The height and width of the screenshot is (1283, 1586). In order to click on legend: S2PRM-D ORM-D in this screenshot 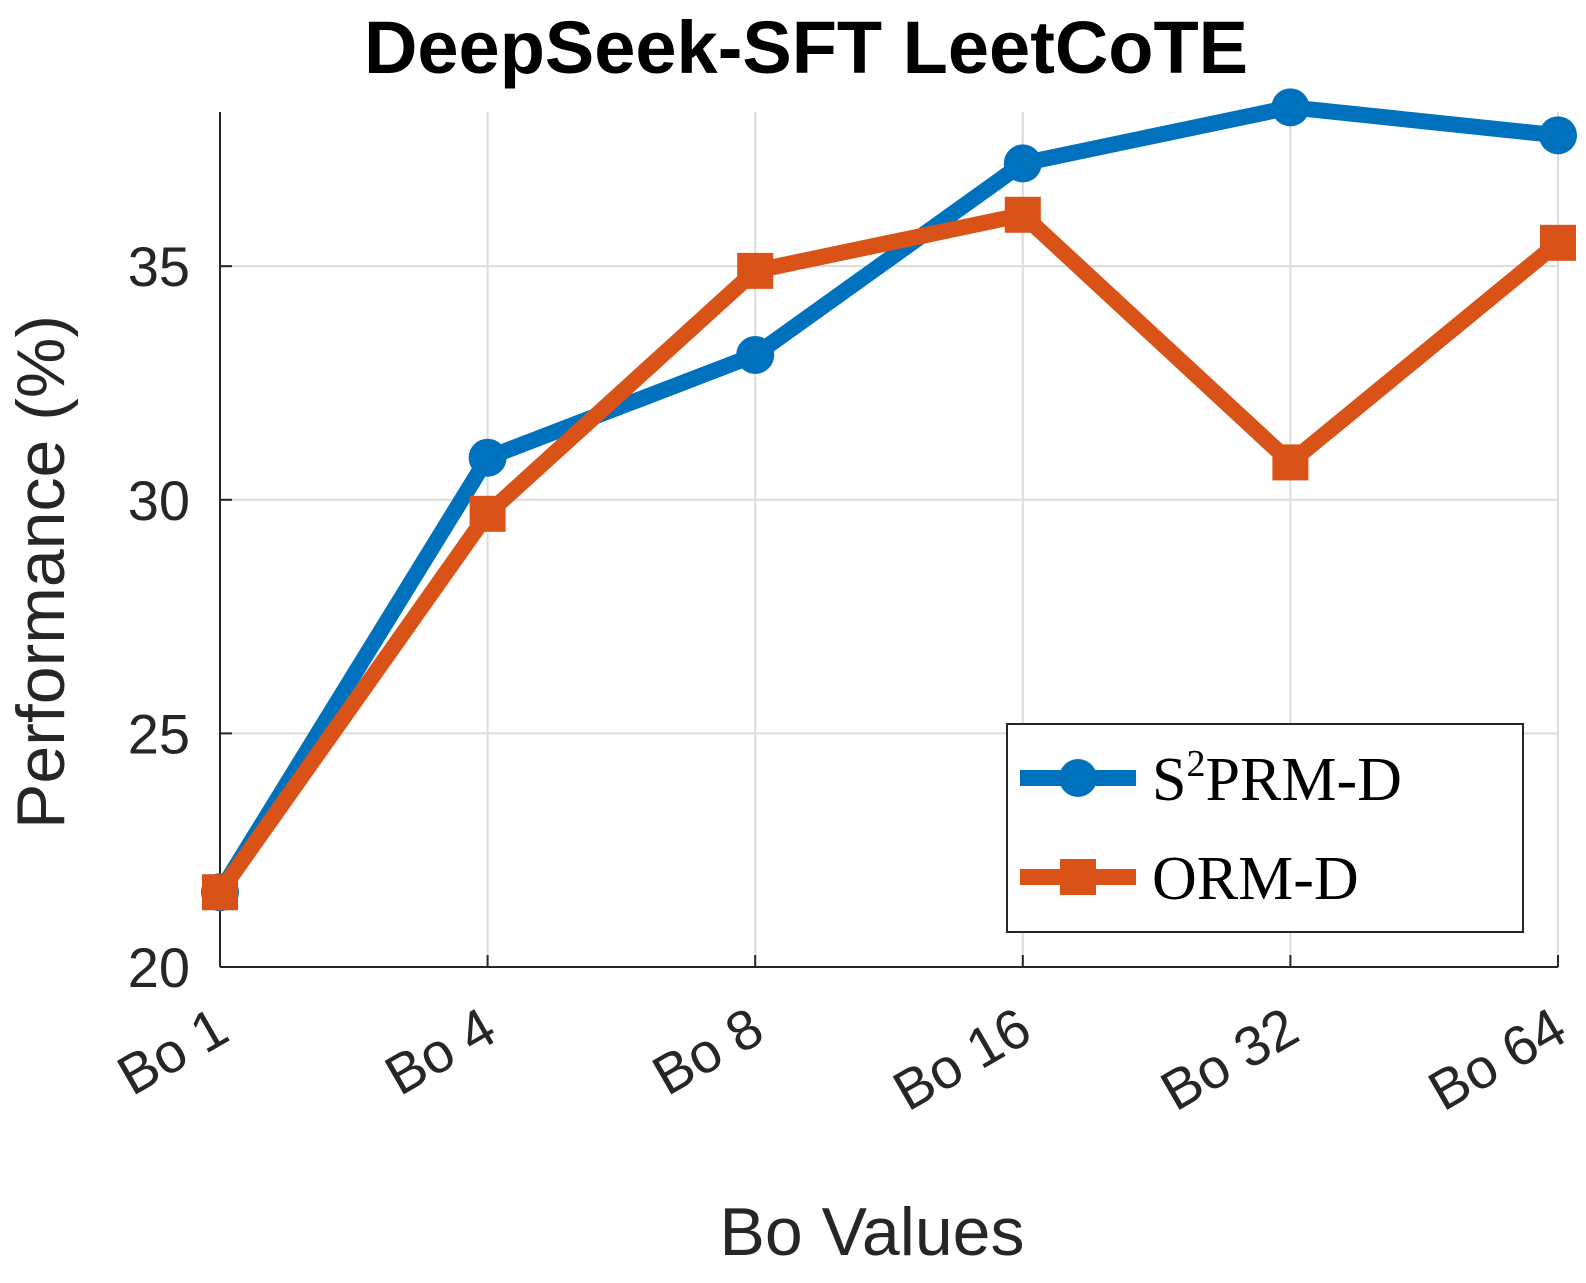, I will do `click(1265, 828)`.